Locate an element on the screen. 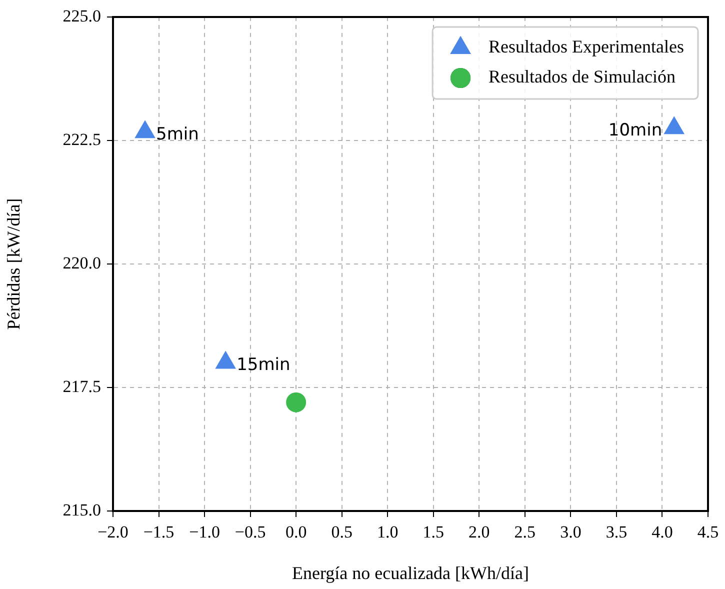 The image size is (725, 589). y-tick-label: 220.0 is located at coordinates (81, 262).